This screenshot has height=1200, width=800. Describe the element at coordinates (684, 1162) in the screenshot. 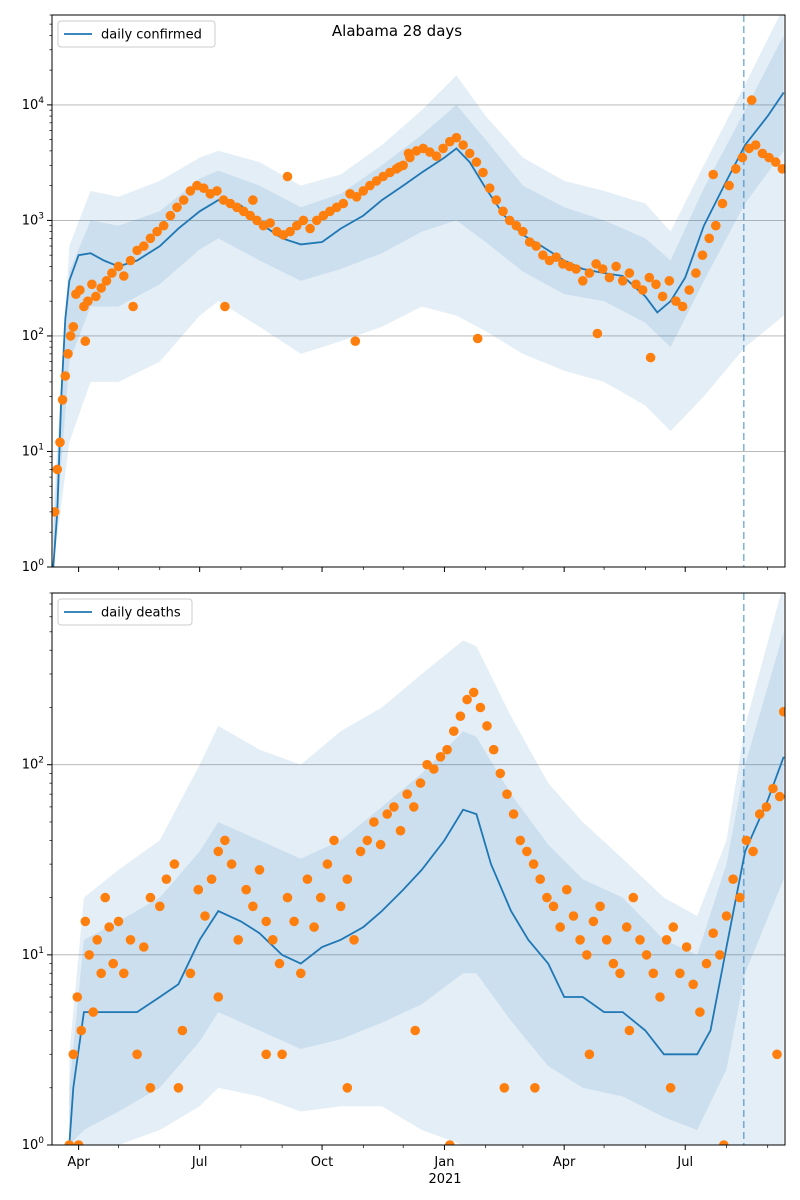

I see `x-tick-label: Jul` at that location.